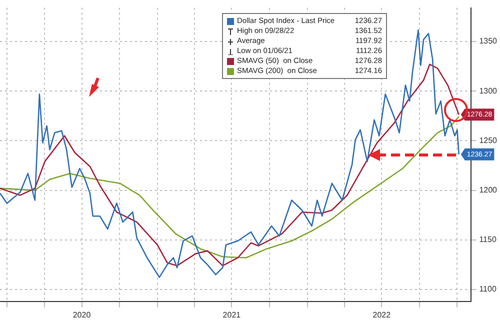  I want to click on y-tick-label: 1350, so click(488, 41).